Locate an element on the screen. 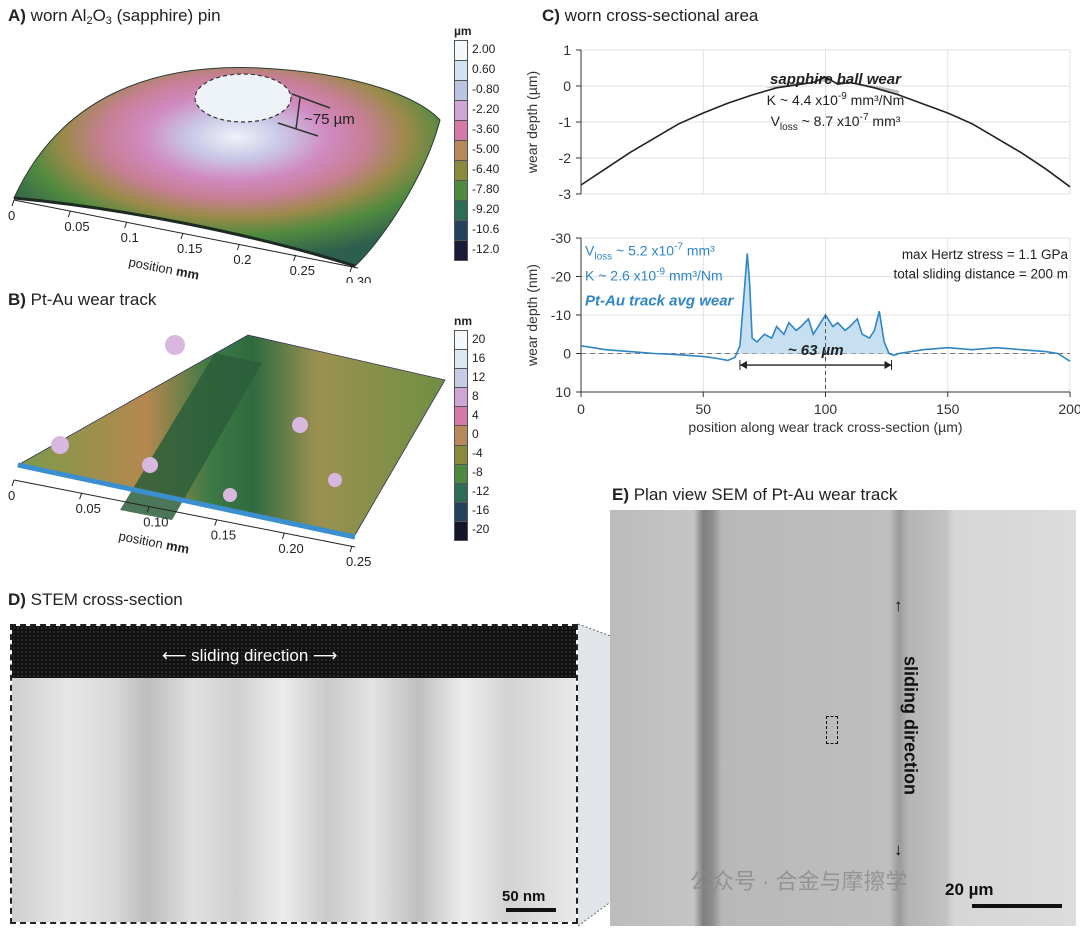  colorbar-tick-label: -20 is located at coordinates (481, 529).